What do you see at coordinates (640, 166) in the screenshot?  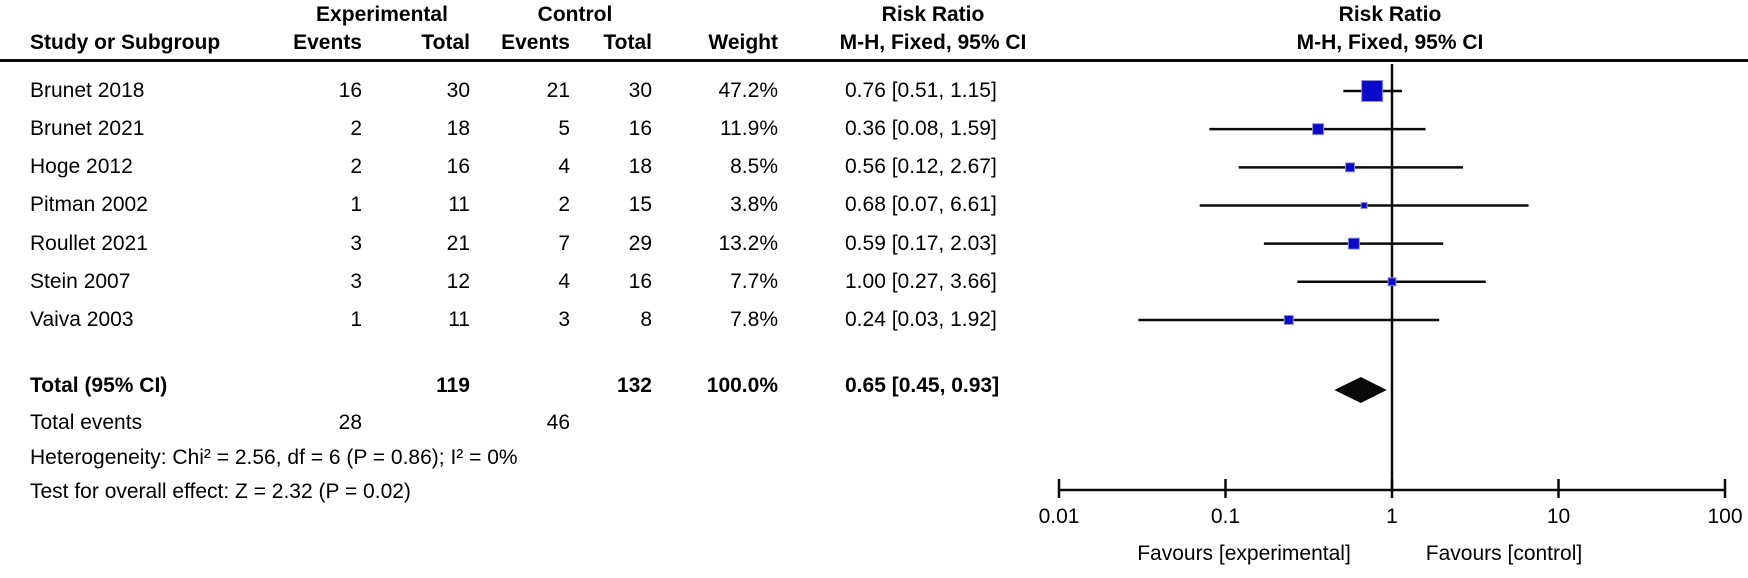 I see `cell-total-control: 18` at bounding box center [640, 166].